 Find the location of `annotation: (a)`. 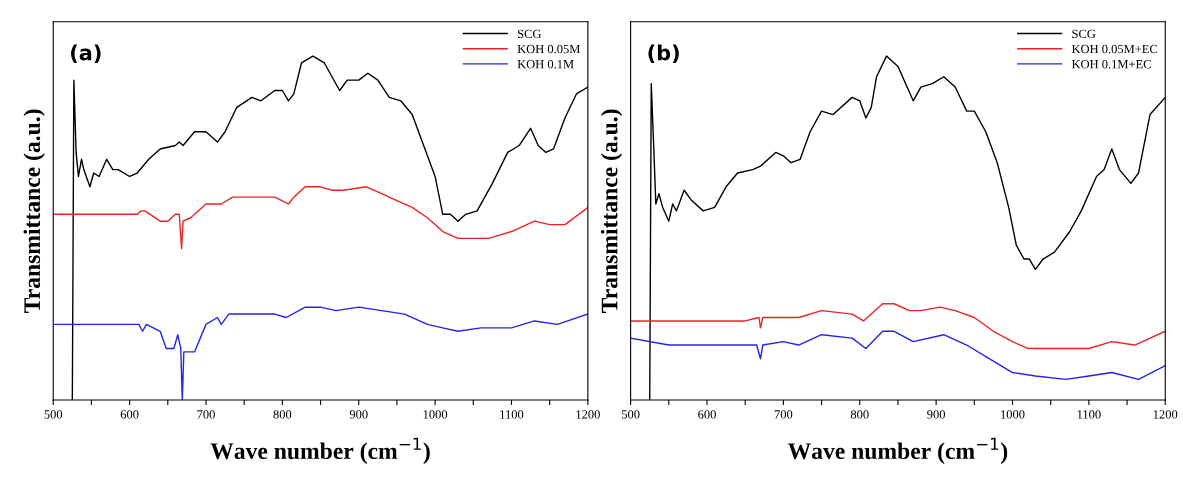

annotation: (a) is located at coordinates (86, 53).